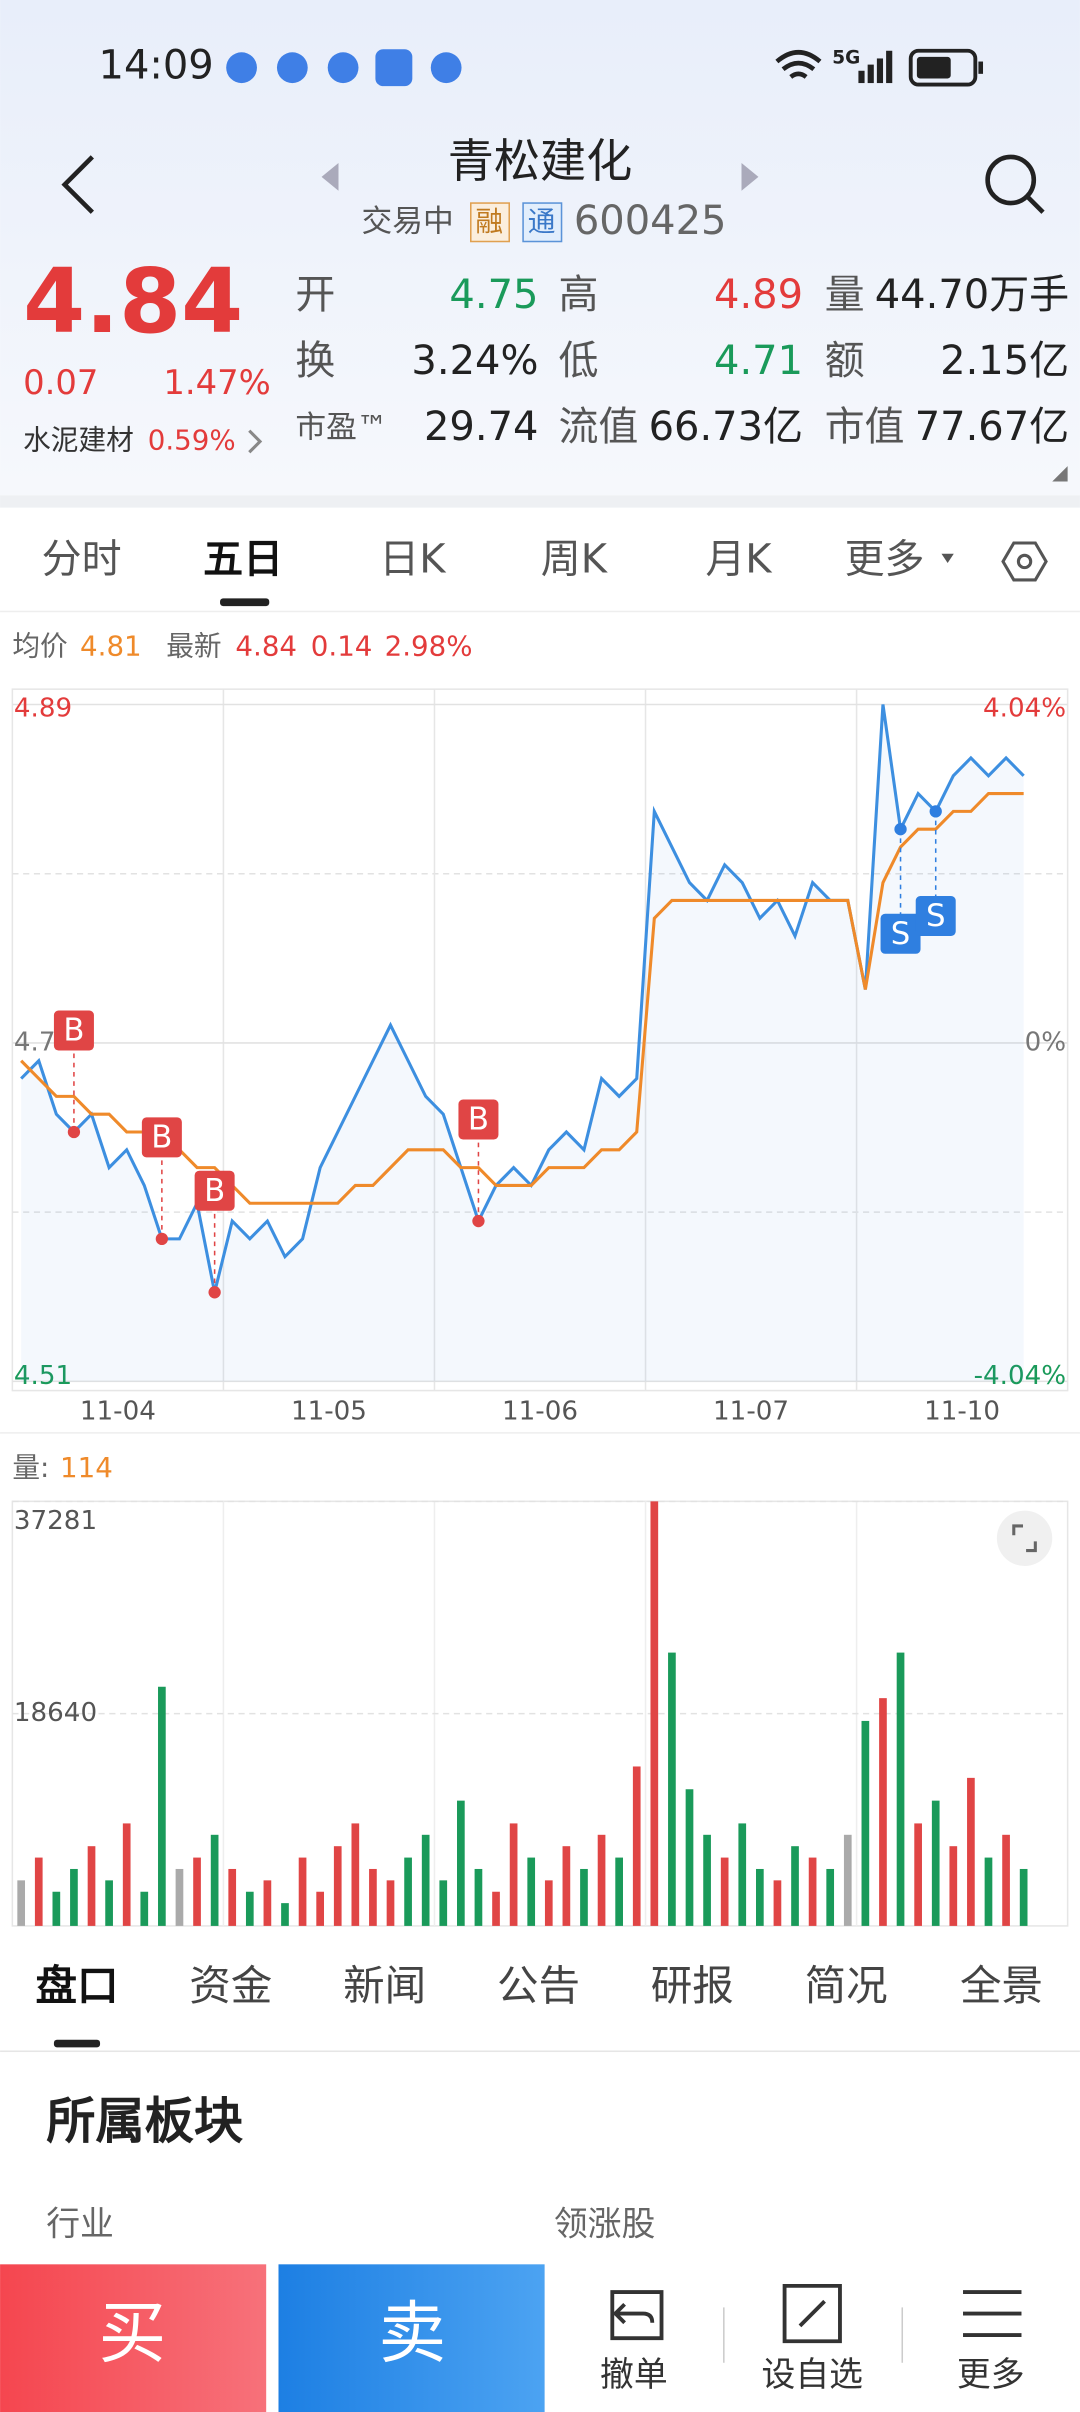 Image resolution: width=1080 pixels, height=2412 pixels. What do you see at coordinates (634, 2374) in the screenshot?
I see `cancel-label: 撤单` at bounding box center [634, 2374].